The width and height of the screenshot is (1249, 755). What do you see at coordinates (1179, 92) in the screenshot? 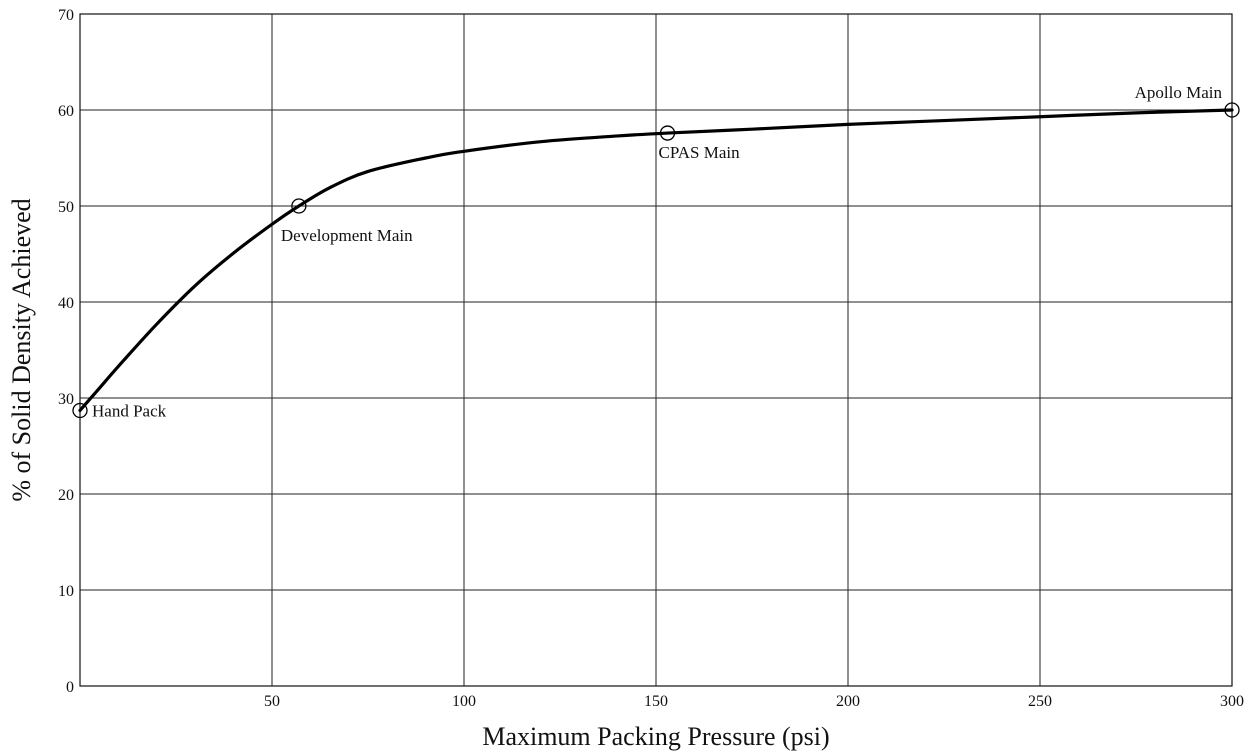
I see `point-label: Apollo Main` at bounding box center [1179, 92].